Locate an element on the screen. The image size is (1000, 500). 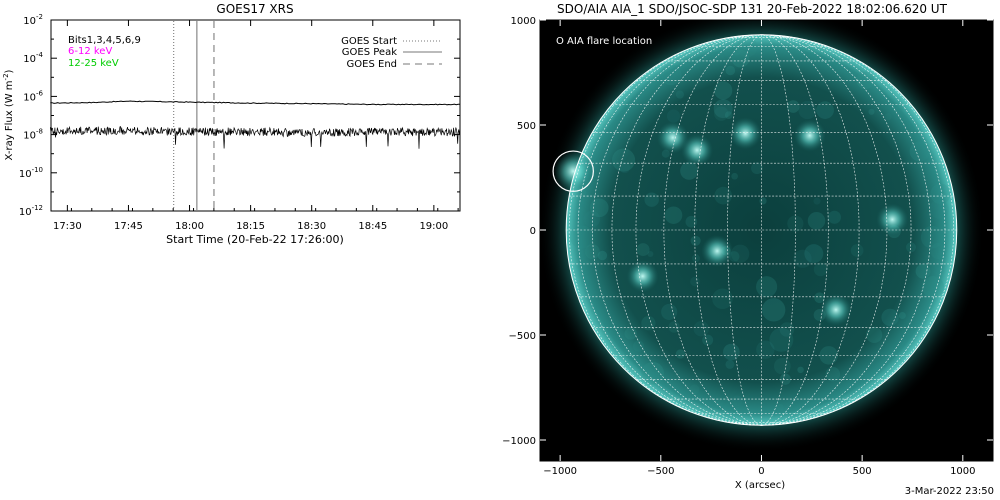
aia-x-tick-label: −1000 is located at coordinates (560, 471).